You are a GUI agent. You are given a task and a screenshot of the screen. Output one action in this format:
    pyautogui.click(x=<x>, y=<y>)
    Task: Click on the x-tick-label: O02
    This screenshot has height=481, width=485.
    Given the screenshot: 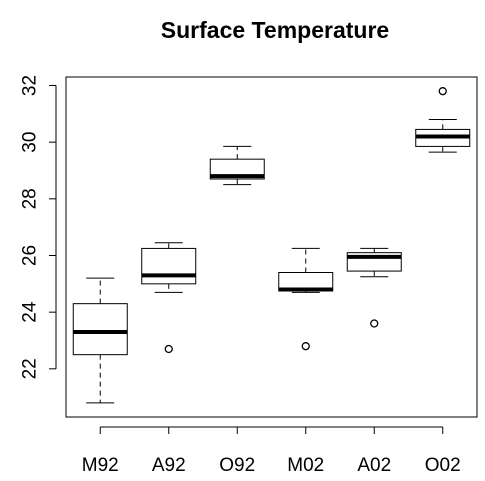 What is the action you would take?
    pyautogui.click(x=443, y=465)
    